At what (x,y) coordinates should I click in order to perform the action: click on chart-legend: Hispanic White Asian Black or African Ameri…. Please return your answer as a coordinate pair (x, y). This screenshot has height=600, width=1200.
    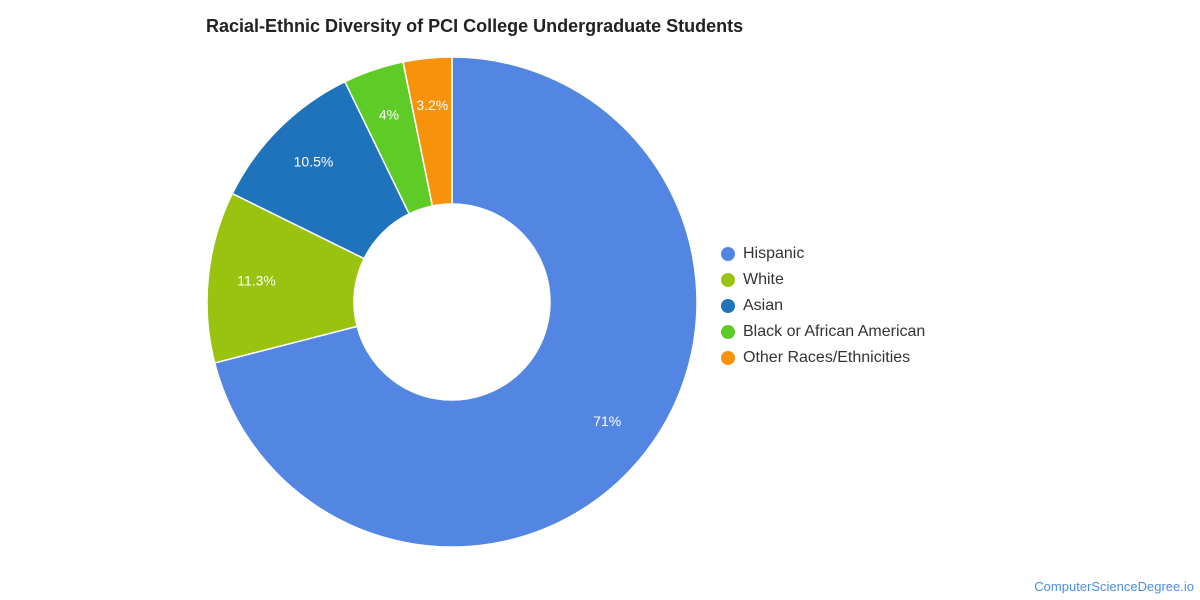
    Looking at the image, I should click on (823, 306).